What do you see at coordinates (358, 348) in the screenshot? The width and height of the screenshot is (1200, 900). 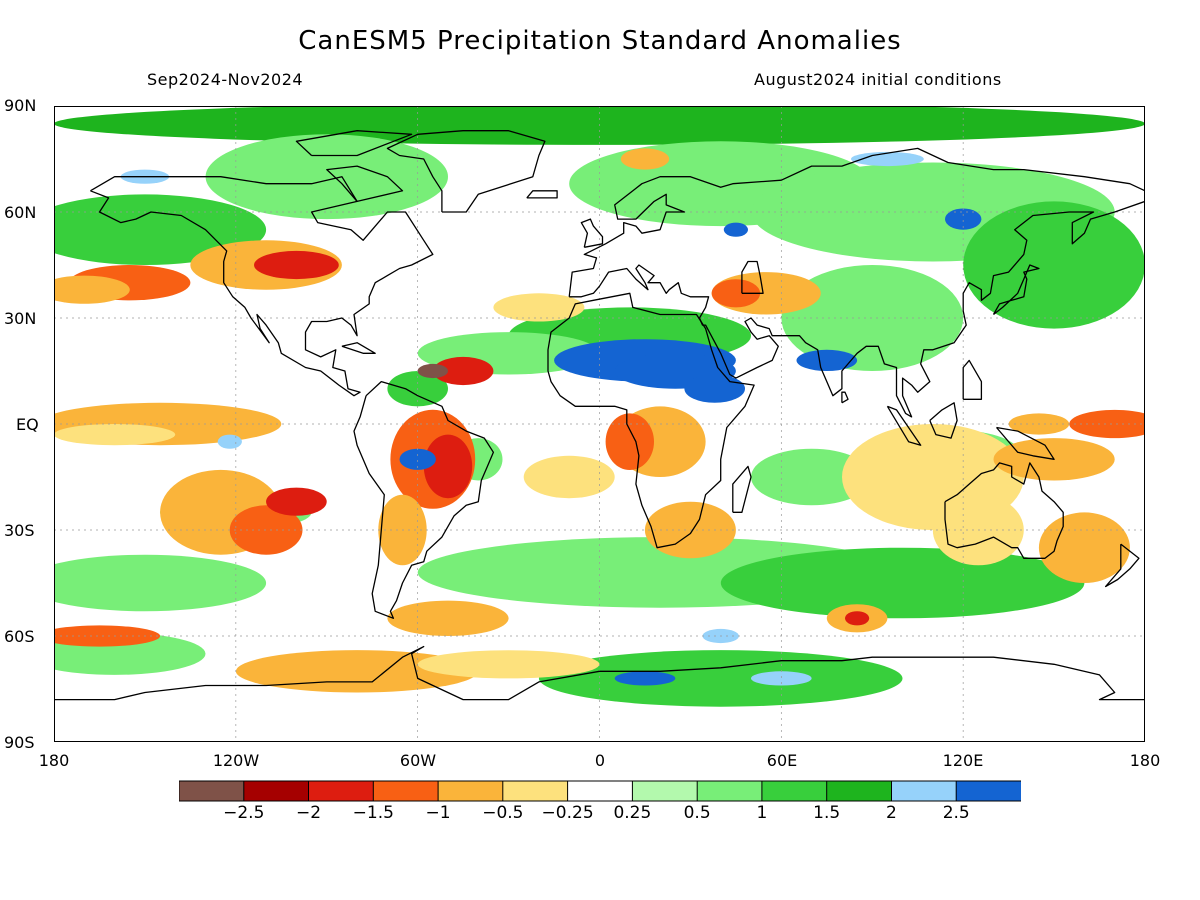 I see `coastline-cuba` at bounding box center [358, 348].